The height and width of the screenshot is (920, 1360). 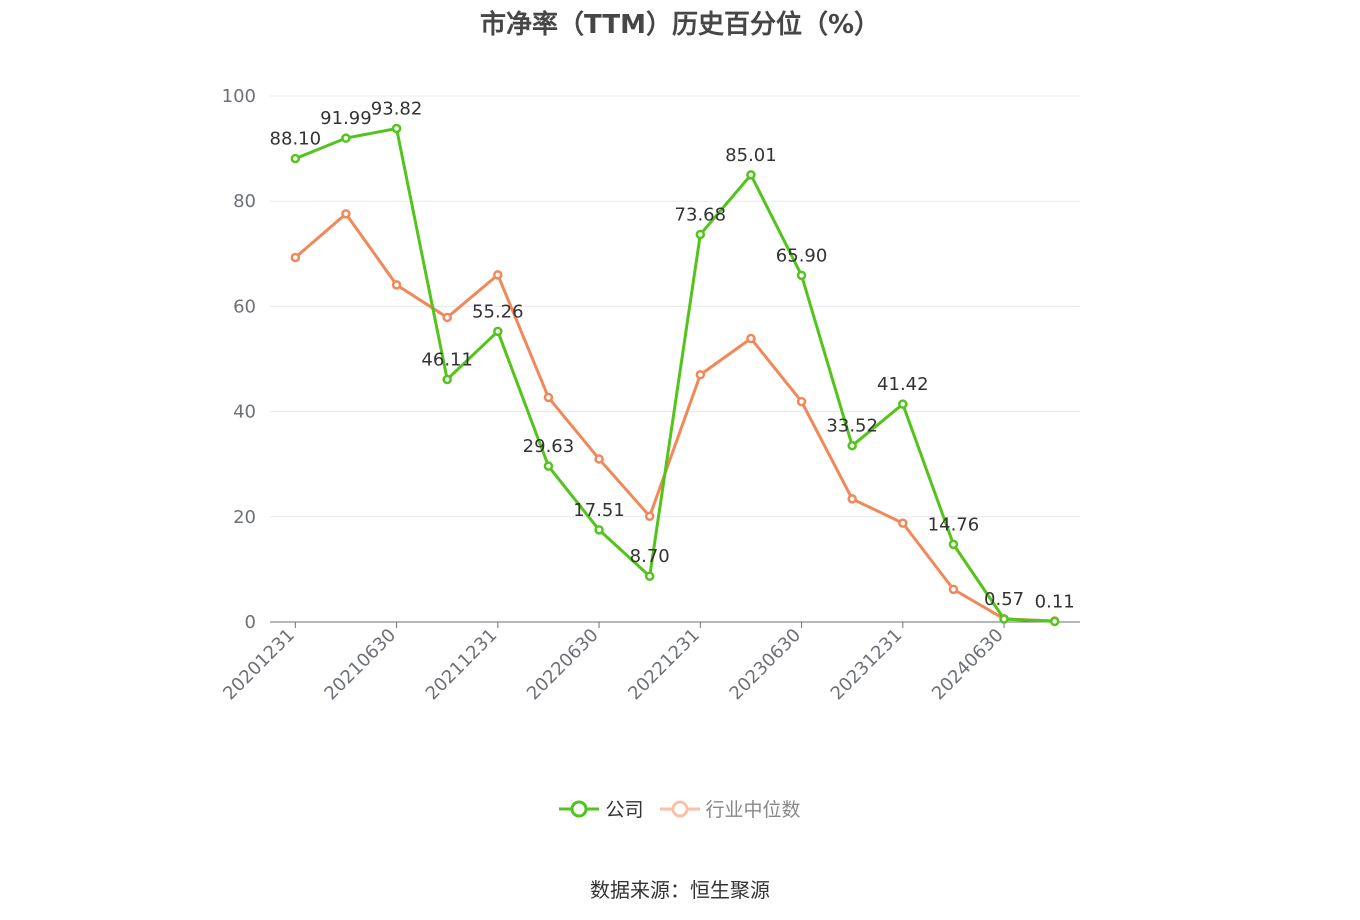 I want to click on x-tick-label: 20230630, so click(x=765, y=665).